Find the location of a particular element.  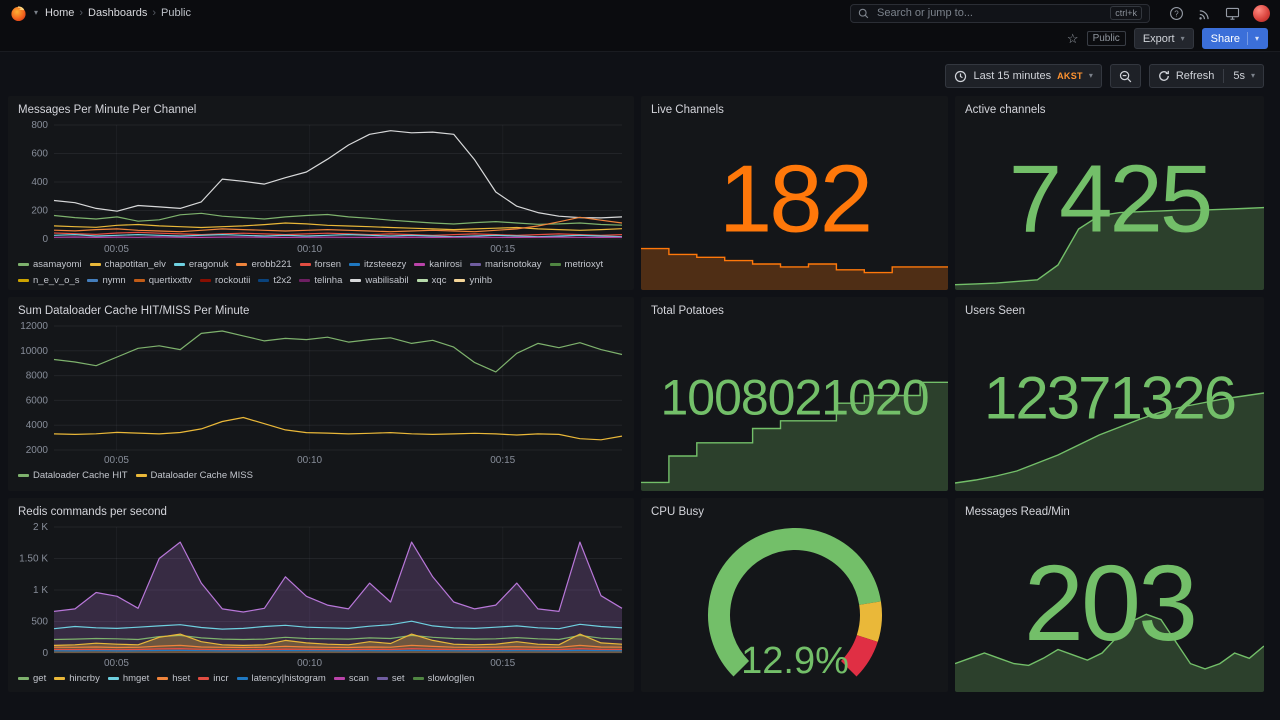

refresh-button: Refresh 5s ▾ is located at coordinates (1206, 76).